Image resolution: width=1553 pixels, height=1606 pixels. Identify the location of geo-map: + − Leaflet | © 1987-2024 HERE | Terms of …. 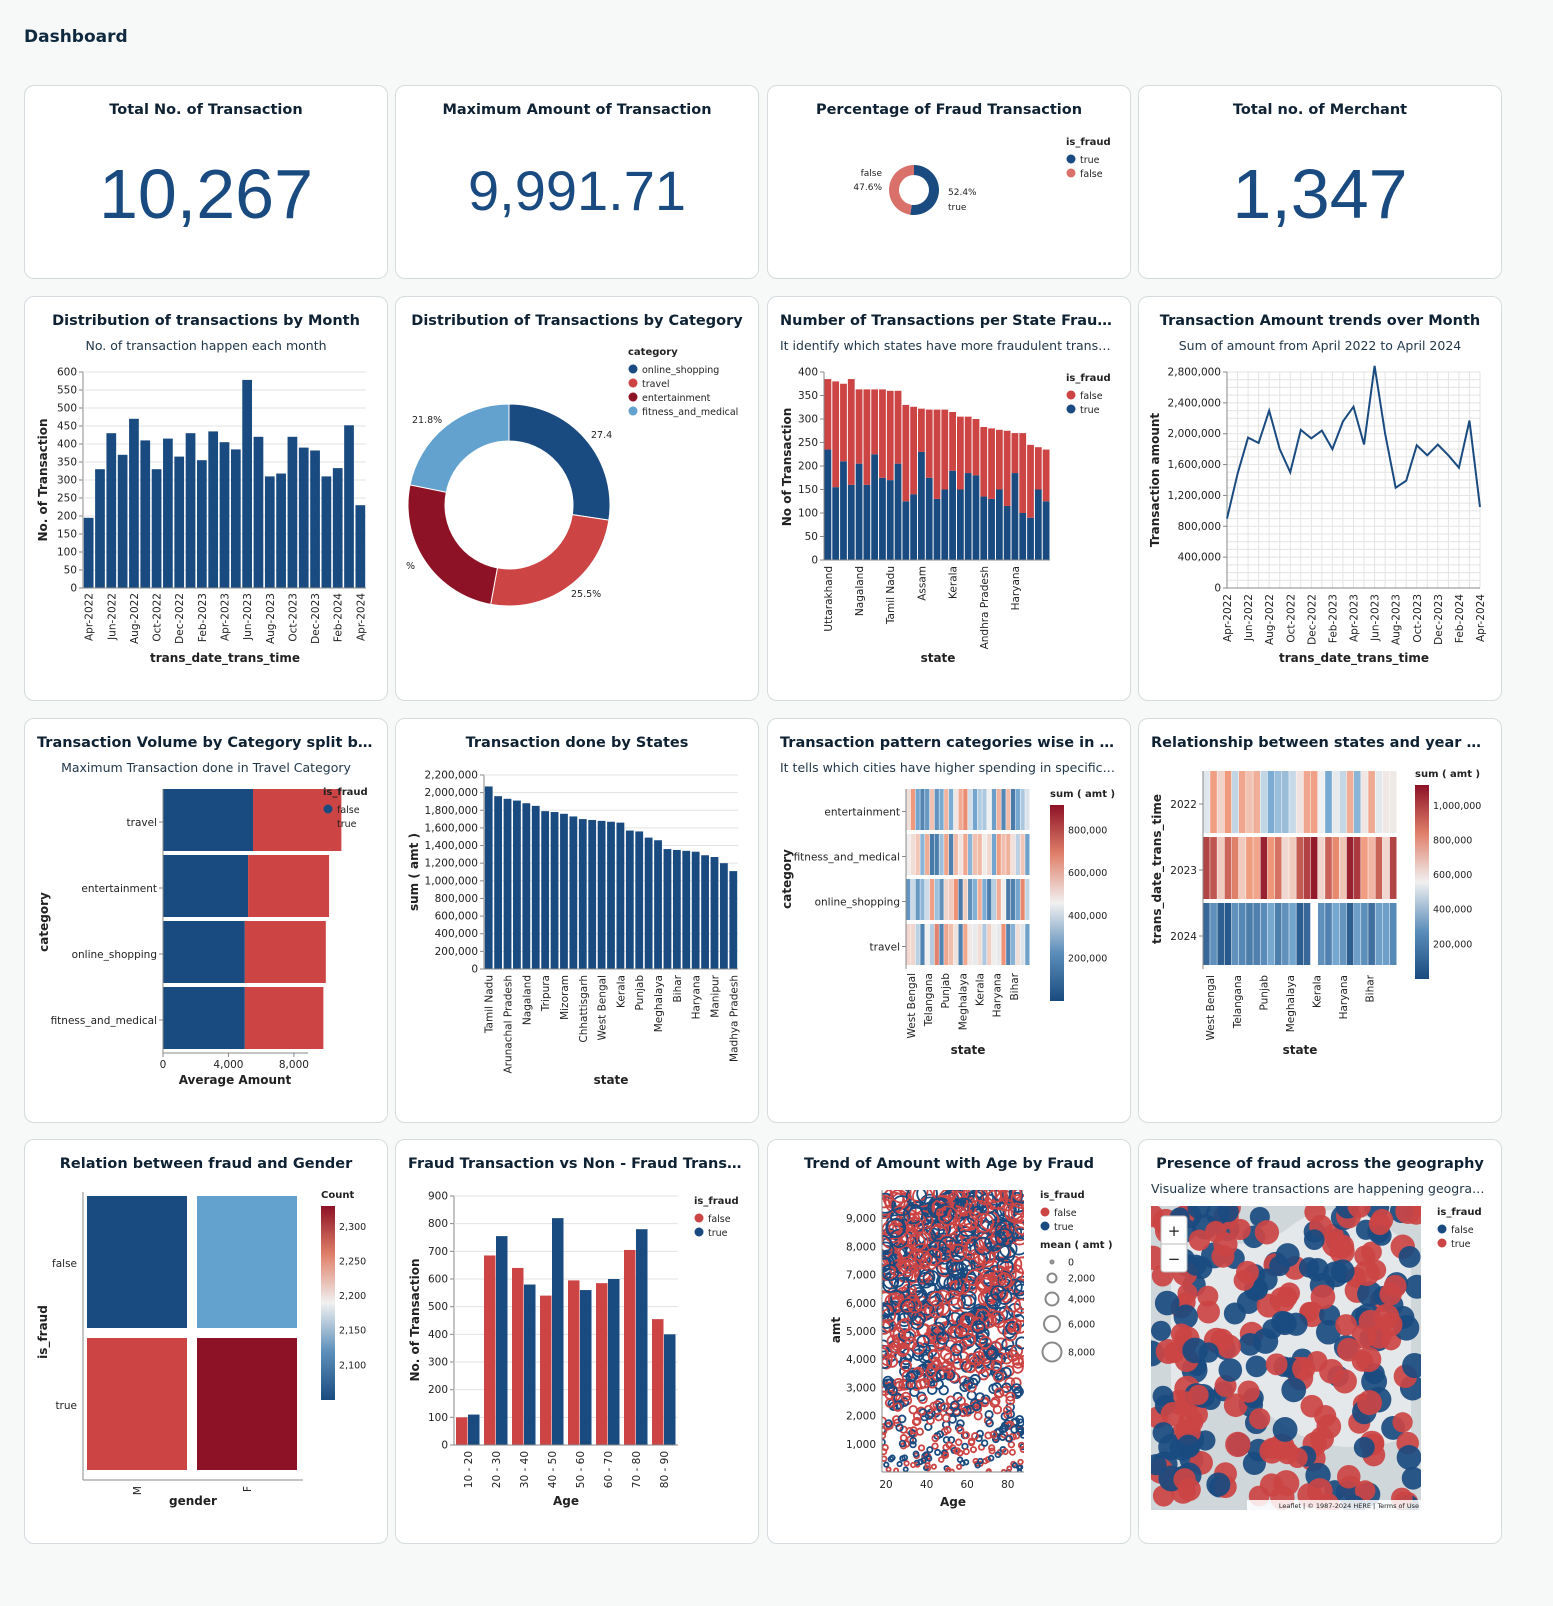
(1320, 1342).